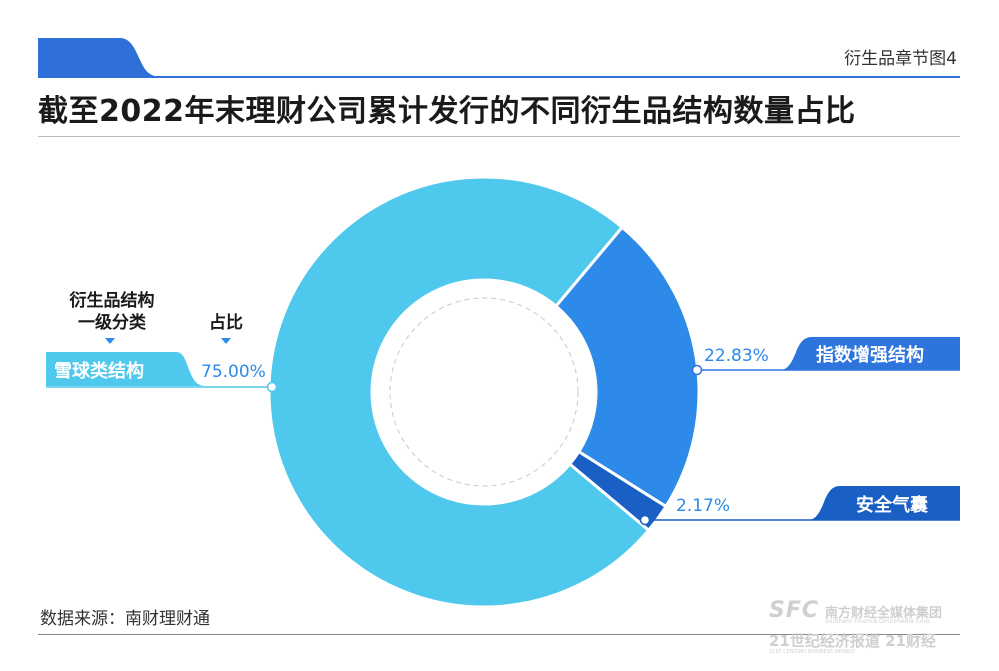 The height and width of the screenshot is (671, 999). I want to click on leader-dot-snowball, so click(272, 387).